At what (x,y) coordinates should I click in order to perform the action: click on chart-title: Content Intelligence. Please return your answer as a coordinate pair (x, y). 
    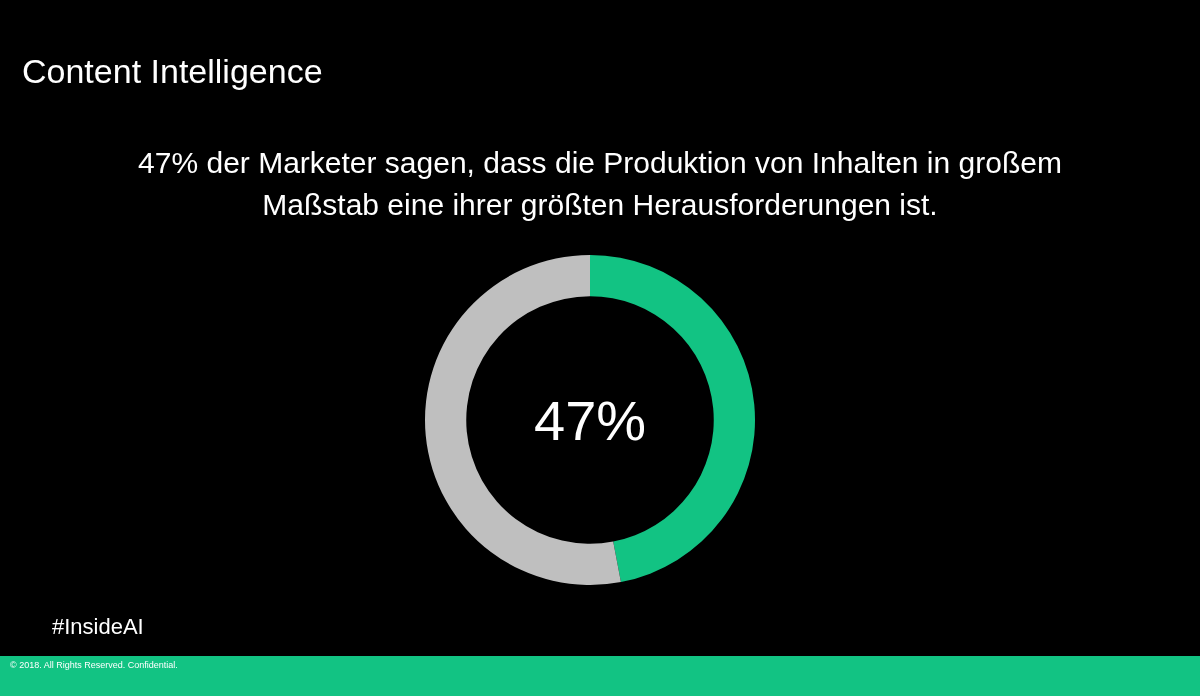
    Looking at the image, I should click on (172, 71).